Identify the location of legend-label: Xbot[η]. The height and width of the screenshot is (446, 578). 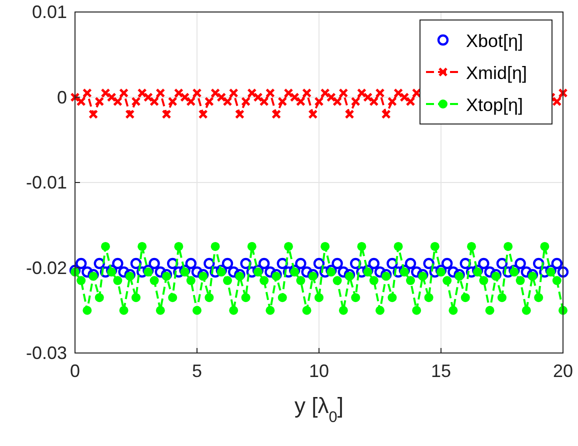
(495, 41).